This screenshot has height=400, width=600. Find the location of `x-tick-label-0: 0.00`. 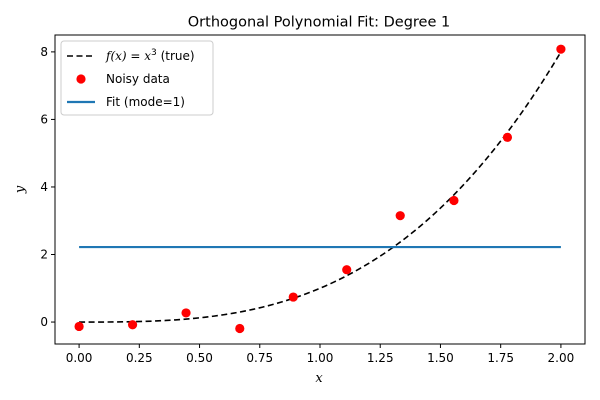

x-tick-label-0: 0.00 is located at coordinates (79, 358).